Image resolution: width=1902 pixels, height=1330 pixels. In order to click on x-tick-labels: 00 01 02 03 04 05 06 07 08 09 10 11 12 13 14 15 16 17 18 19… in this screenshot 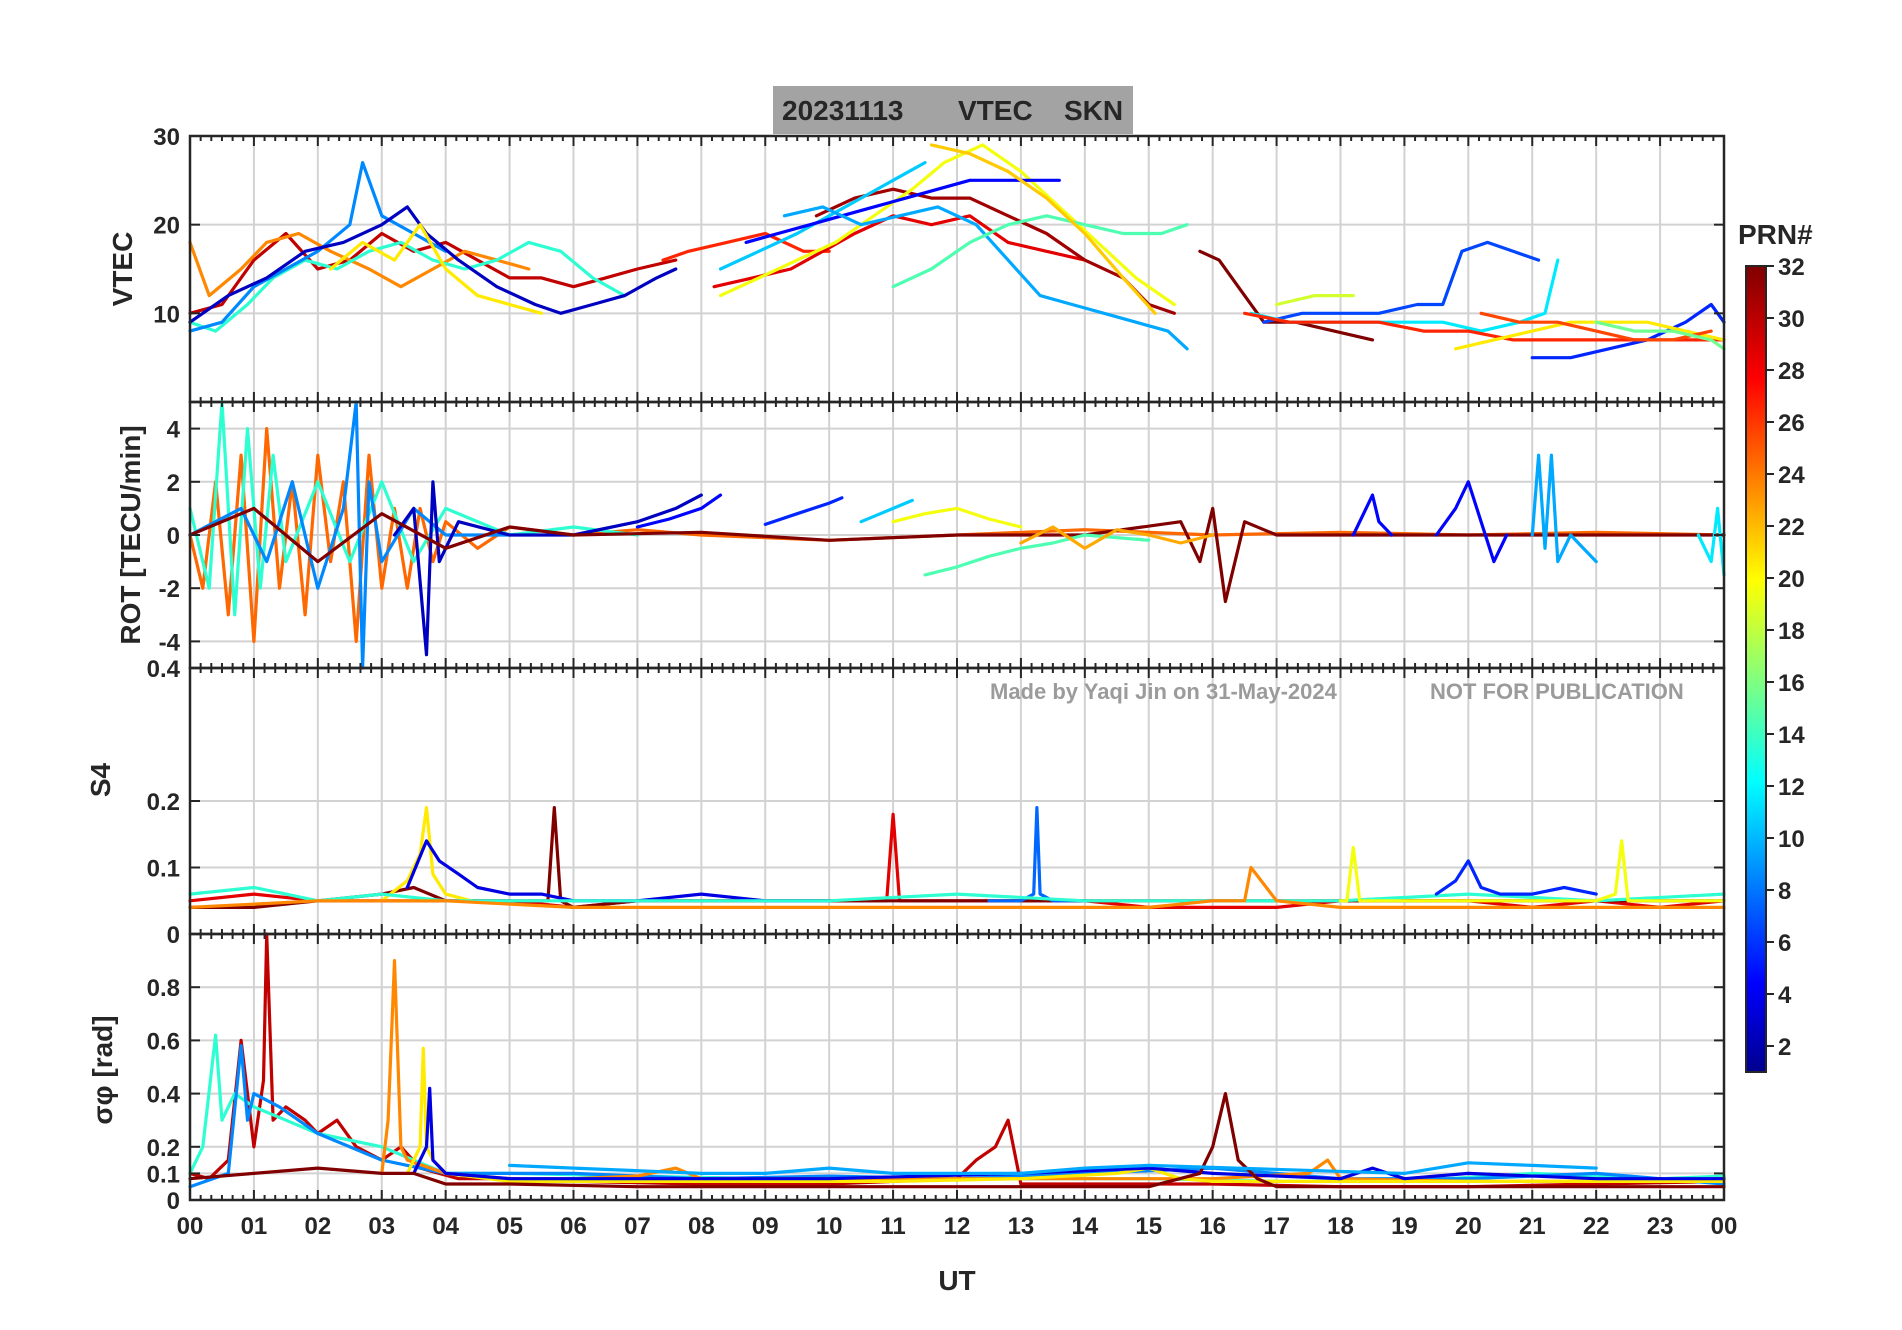, I will do `click(957, 1226)`.